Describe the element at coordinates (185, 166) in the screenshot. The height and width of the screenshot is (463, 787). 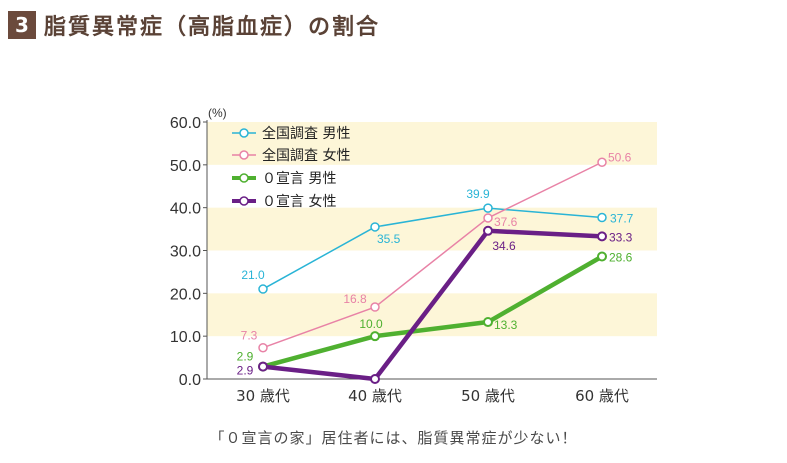
I see `y-tick-label: 50.0` at that location.